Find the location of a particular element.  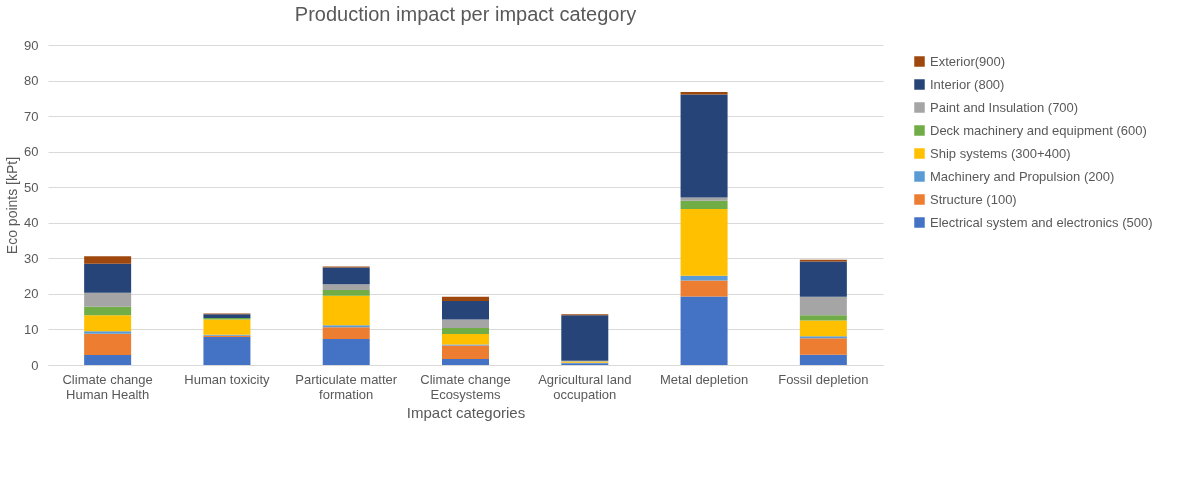

x-tick-label: Climate change Ecosystems is located at coordinates (465, 386).